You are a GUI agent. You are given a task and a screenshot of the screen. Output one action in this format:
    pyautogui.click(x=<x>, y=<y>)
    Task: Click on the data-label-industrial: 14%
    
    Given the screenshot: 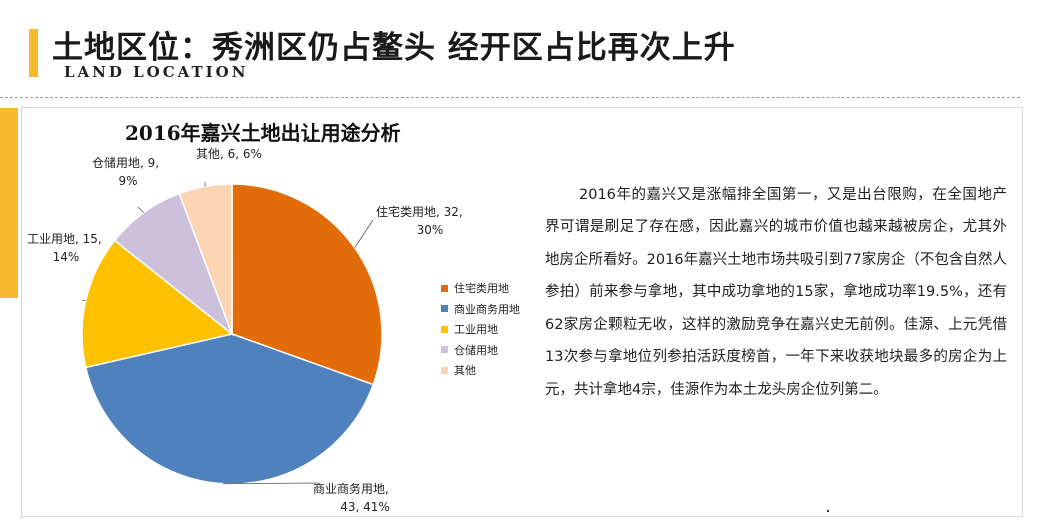 What is the action you would take?
    pyautogui.click(x=66, y=257)
    